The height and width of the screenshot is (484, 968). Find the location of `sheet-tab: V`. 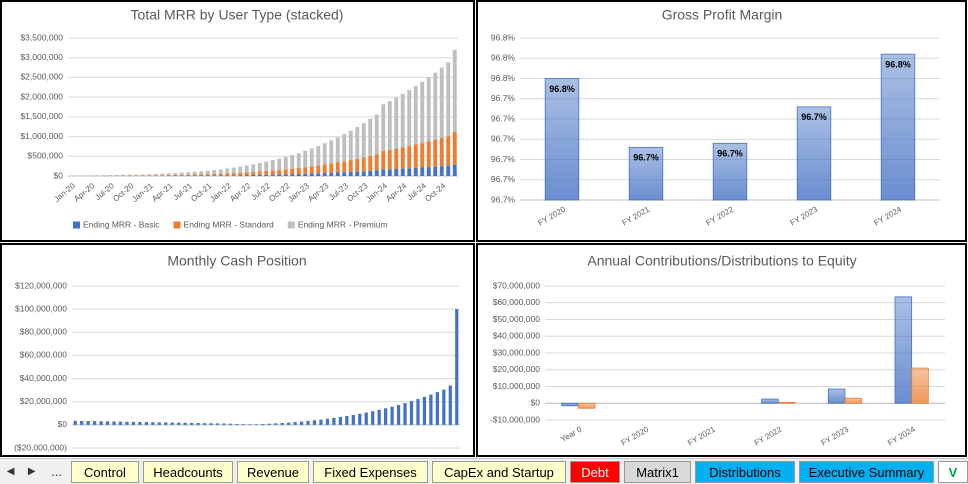

sheet-tab: V is located at coordinates (953, 471).